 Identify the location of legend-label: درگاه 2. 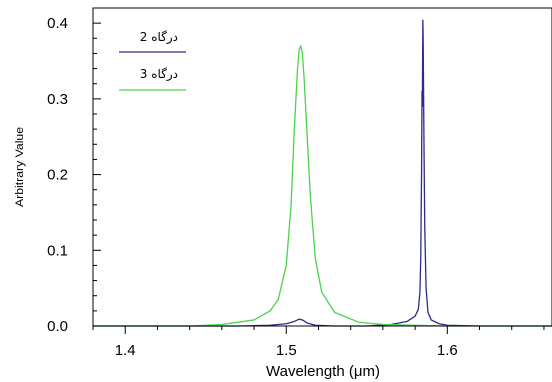
(159, 37).